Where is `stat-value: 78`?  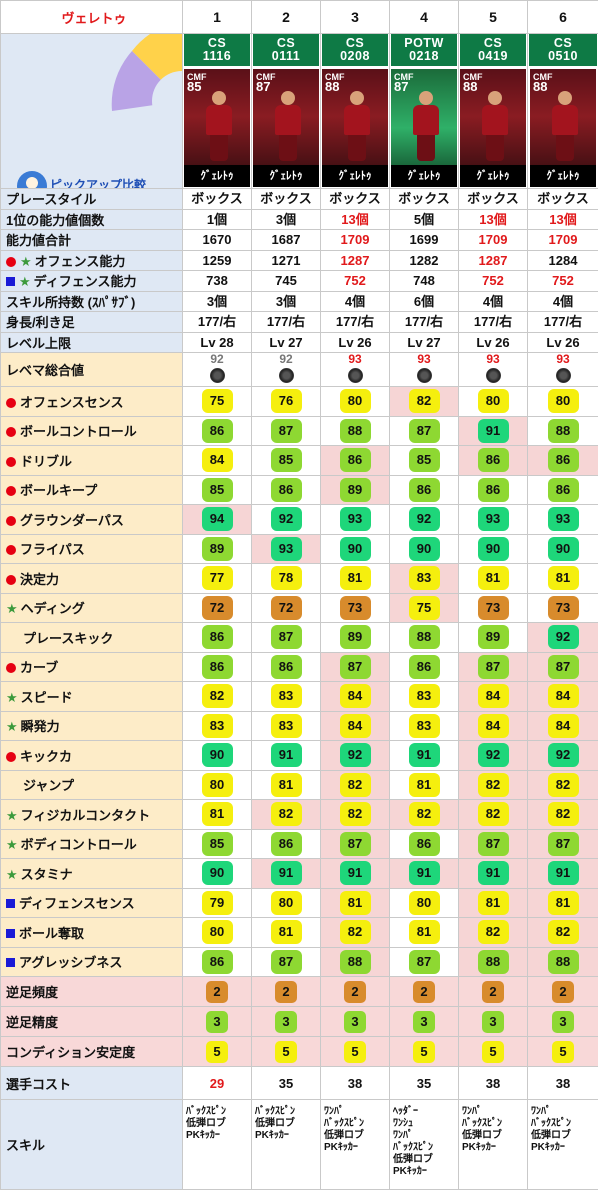 stat-value: 78 is located at coordinates (286, 578).